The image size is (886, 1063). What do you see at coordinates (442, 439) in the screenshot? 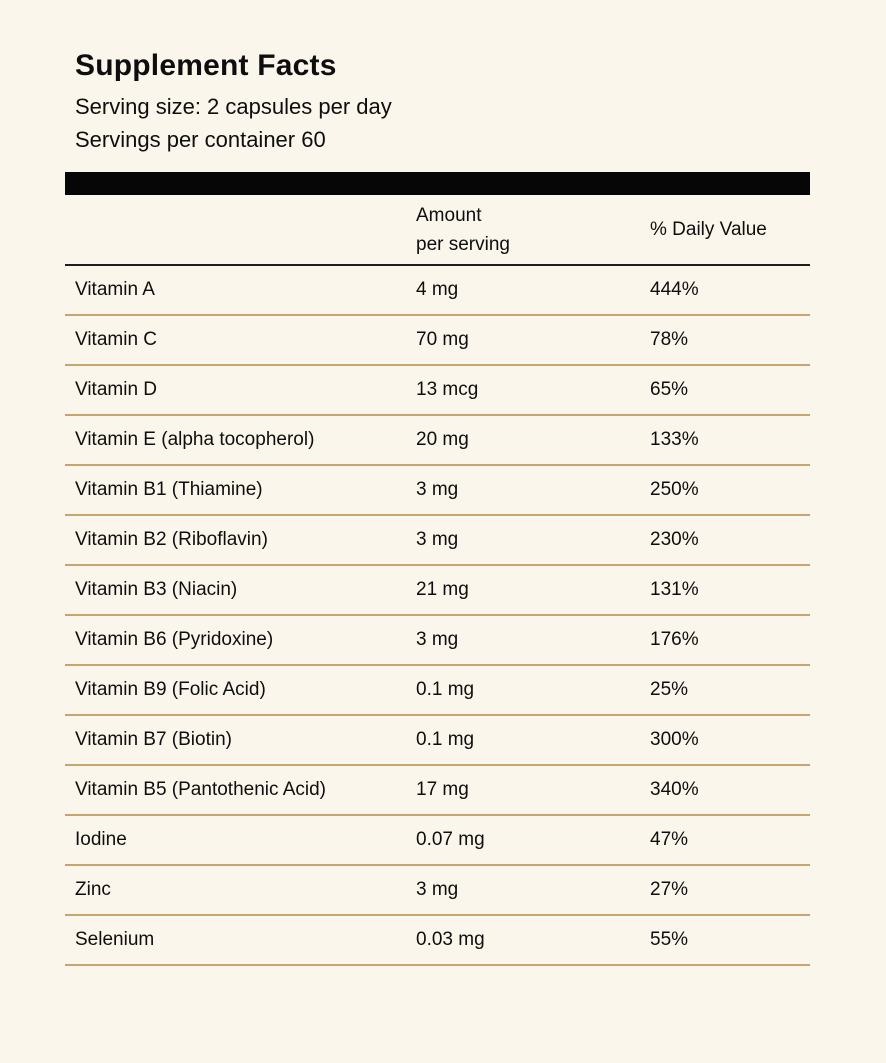
I see `nutrient-amount: 20 mg` at bounding box center [442, 439].